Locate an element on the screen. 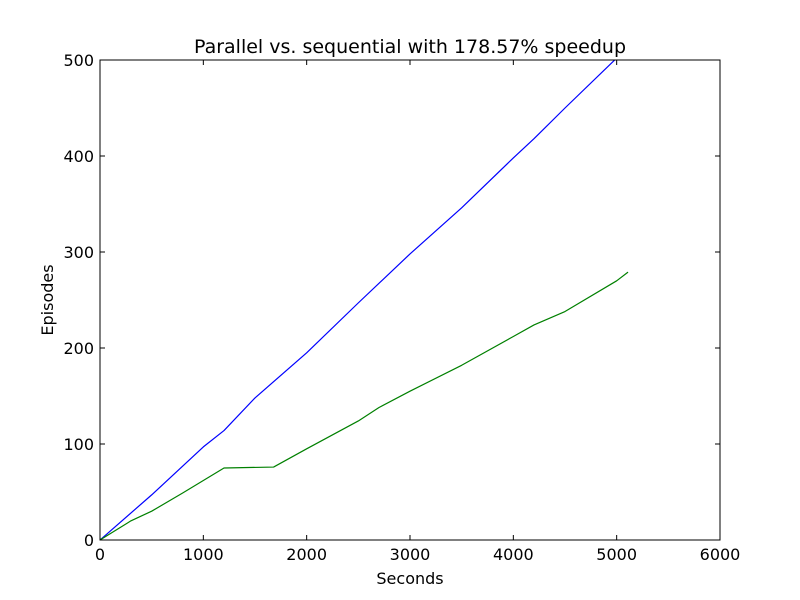  x-tick-label: 4000 is located at coordinates (513, 554).